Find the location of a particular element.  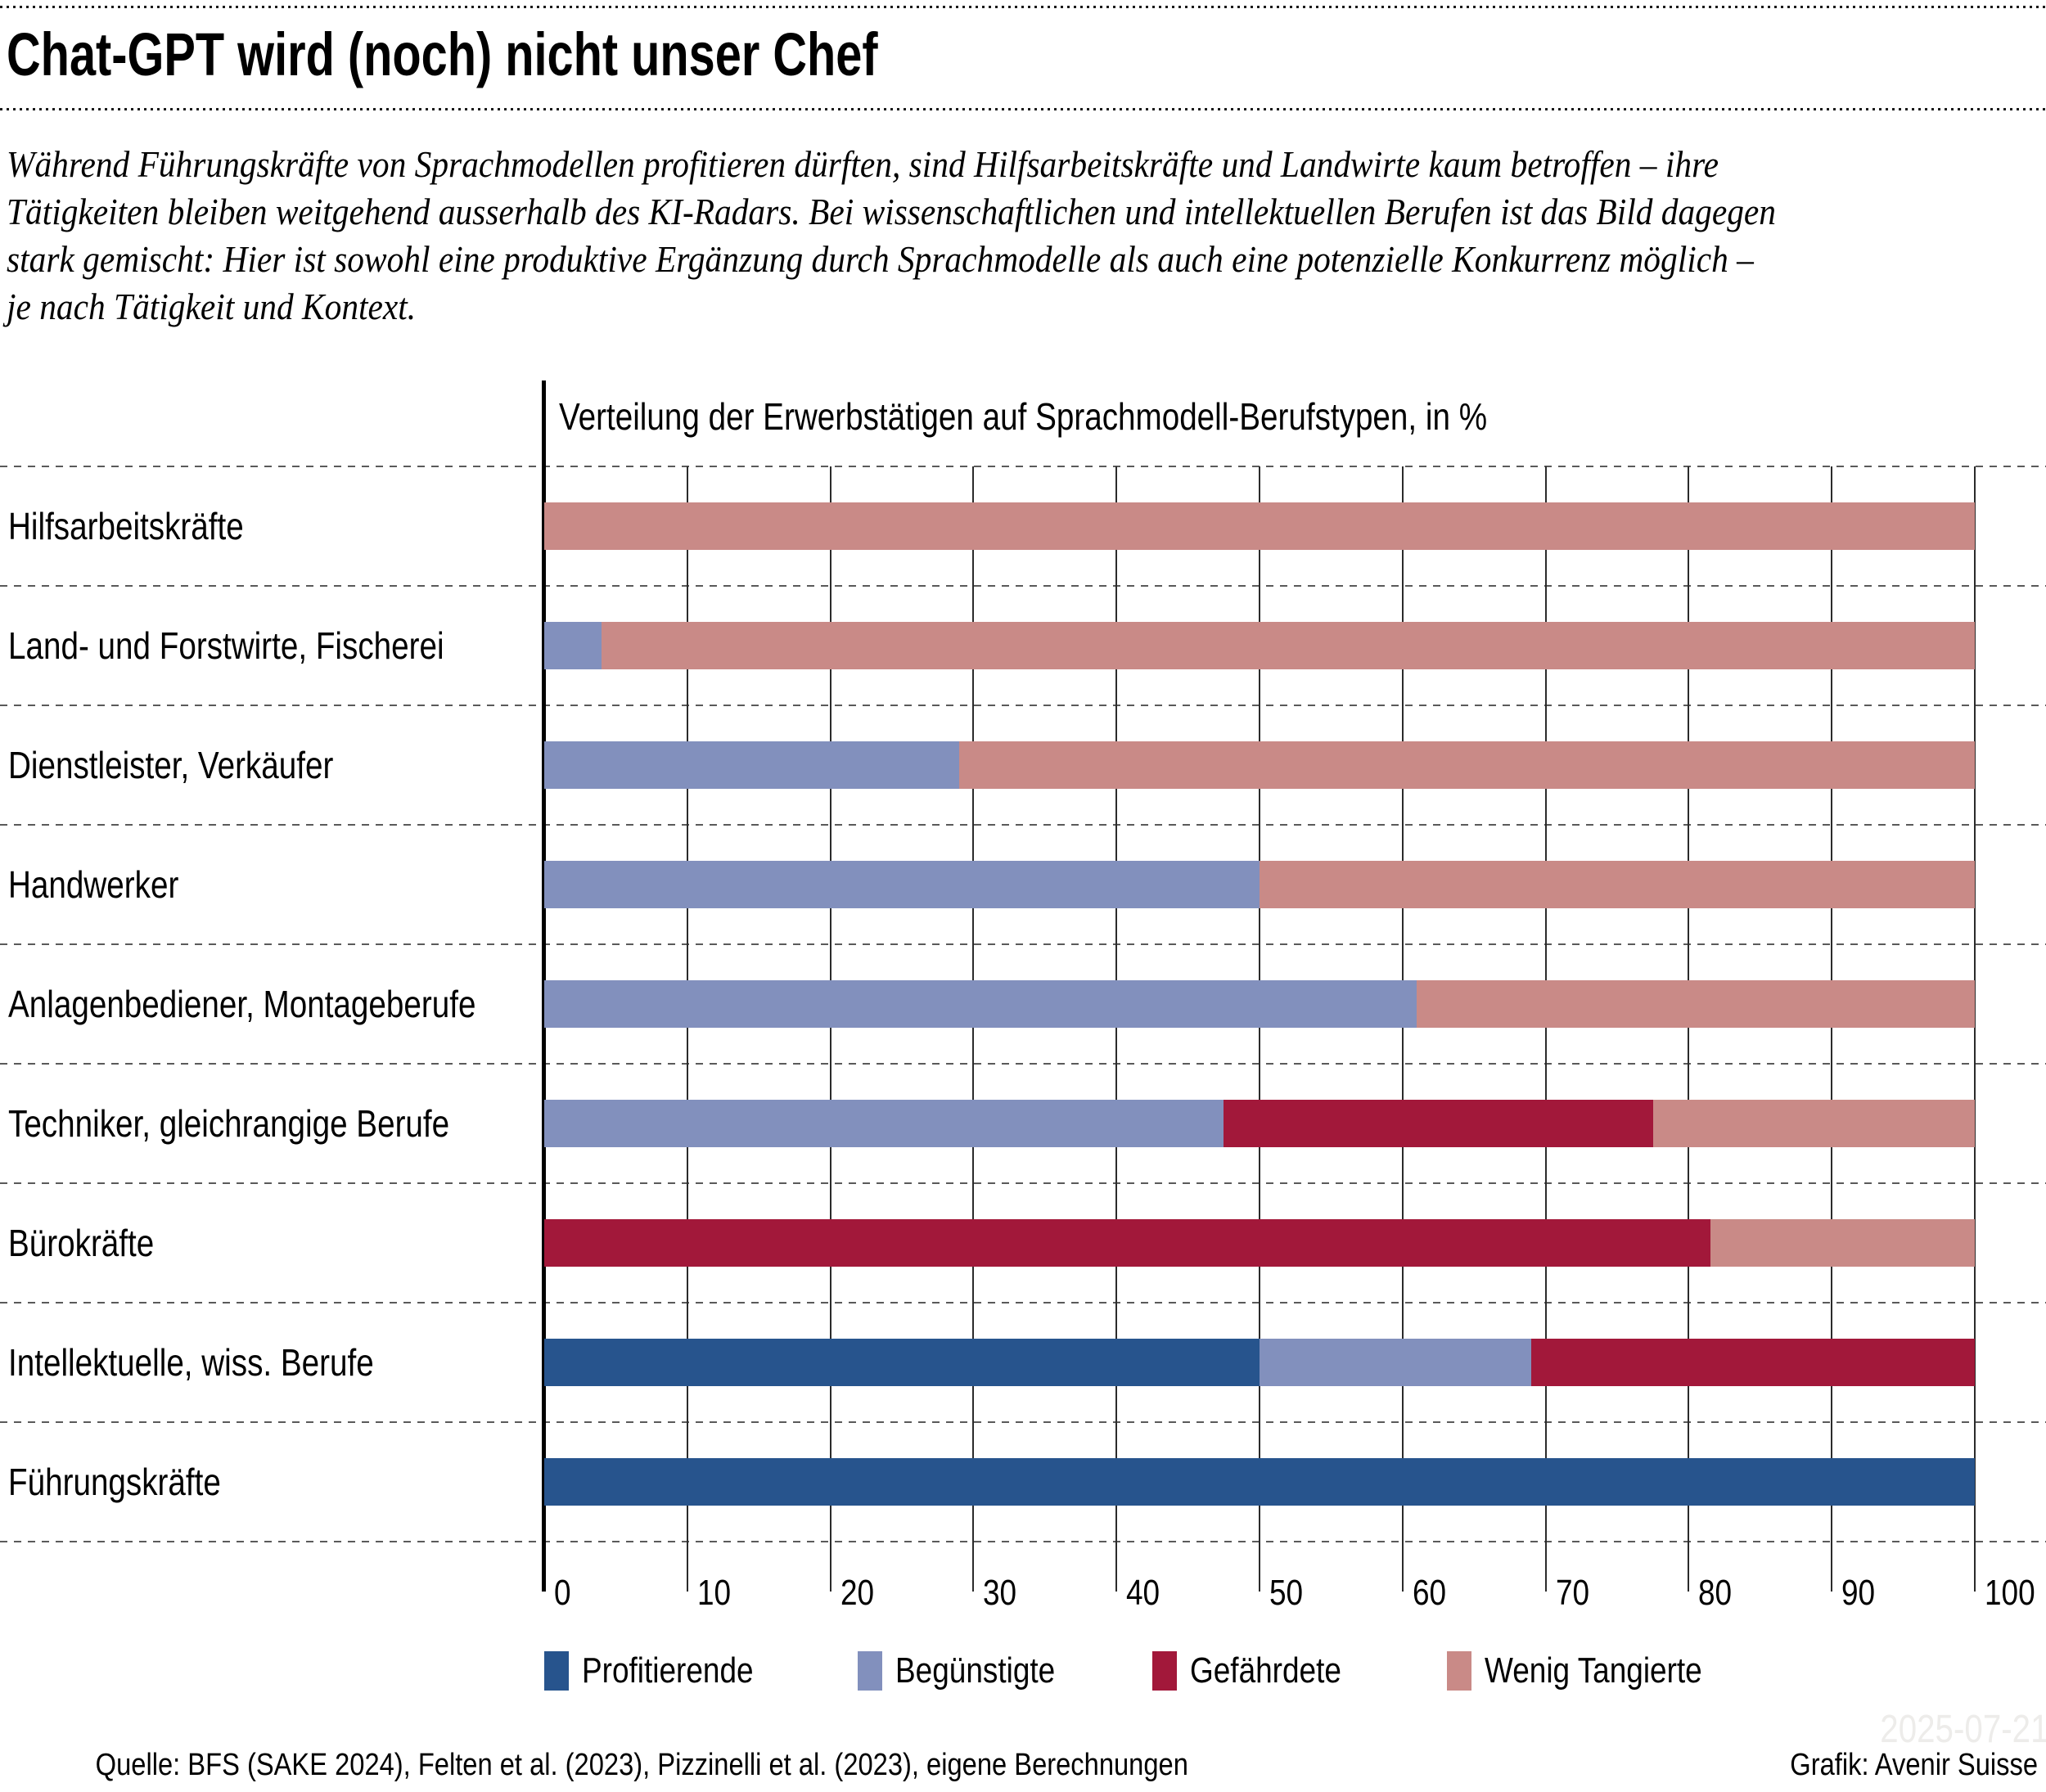

legend-item: Profitierende is located at coordinates (665, 1671).